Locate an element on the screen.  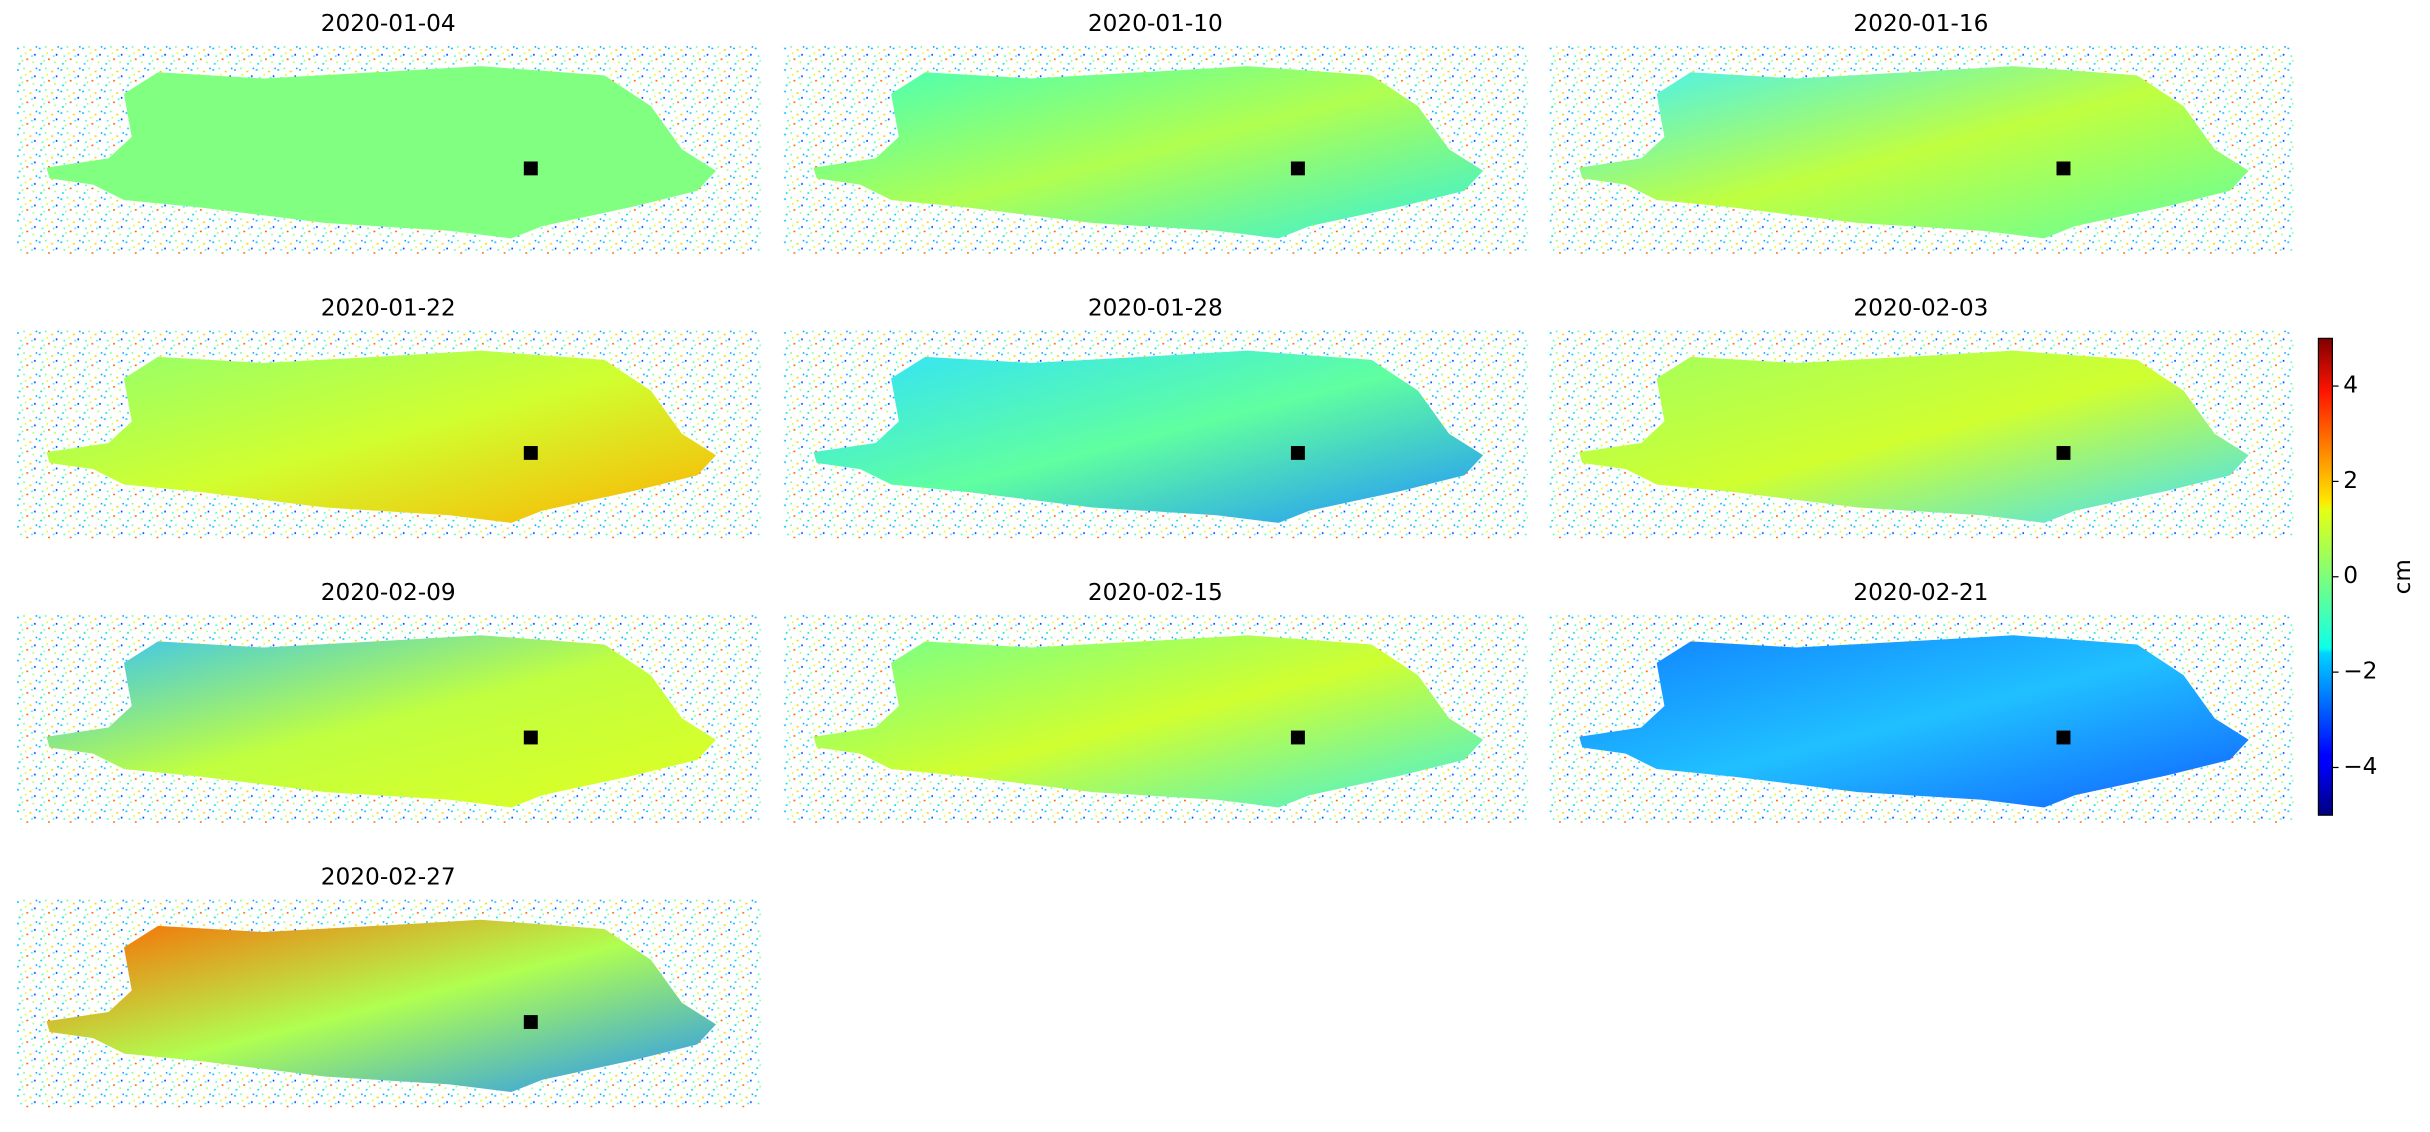
colorbar-tick-label: 4 is located at coordinates (2350, 386).